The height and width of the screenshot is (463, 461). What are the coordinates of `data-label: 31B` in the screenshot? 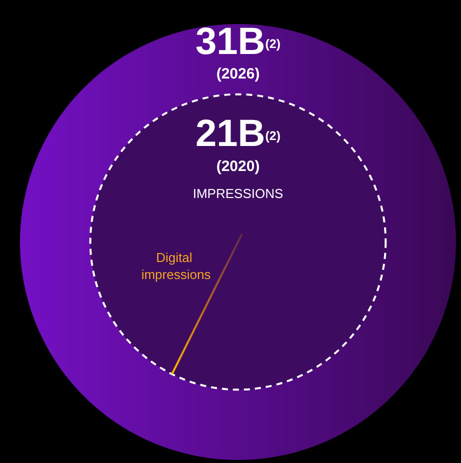 It's located at (231, 42).